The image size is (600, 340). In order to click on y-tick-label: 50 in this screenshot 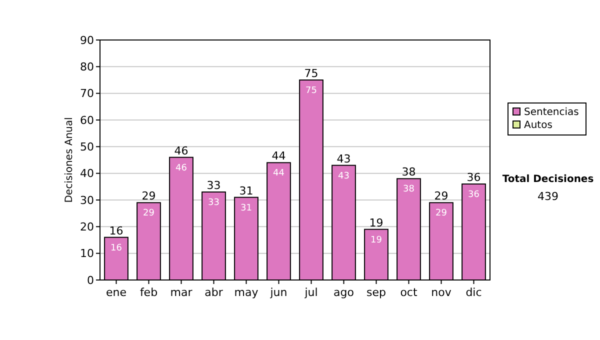, I will do `click(87, 147)`.